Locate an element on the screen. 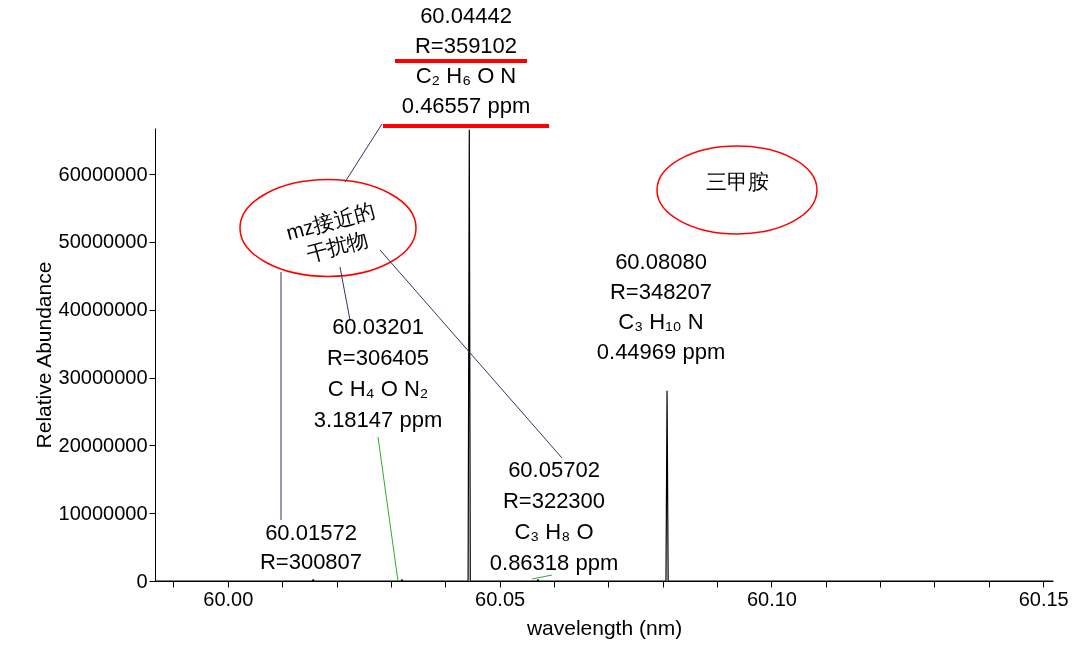 This screenshot has width=1080, height=668. annotation: 三甲胺 is located at coordinates (737, 181).